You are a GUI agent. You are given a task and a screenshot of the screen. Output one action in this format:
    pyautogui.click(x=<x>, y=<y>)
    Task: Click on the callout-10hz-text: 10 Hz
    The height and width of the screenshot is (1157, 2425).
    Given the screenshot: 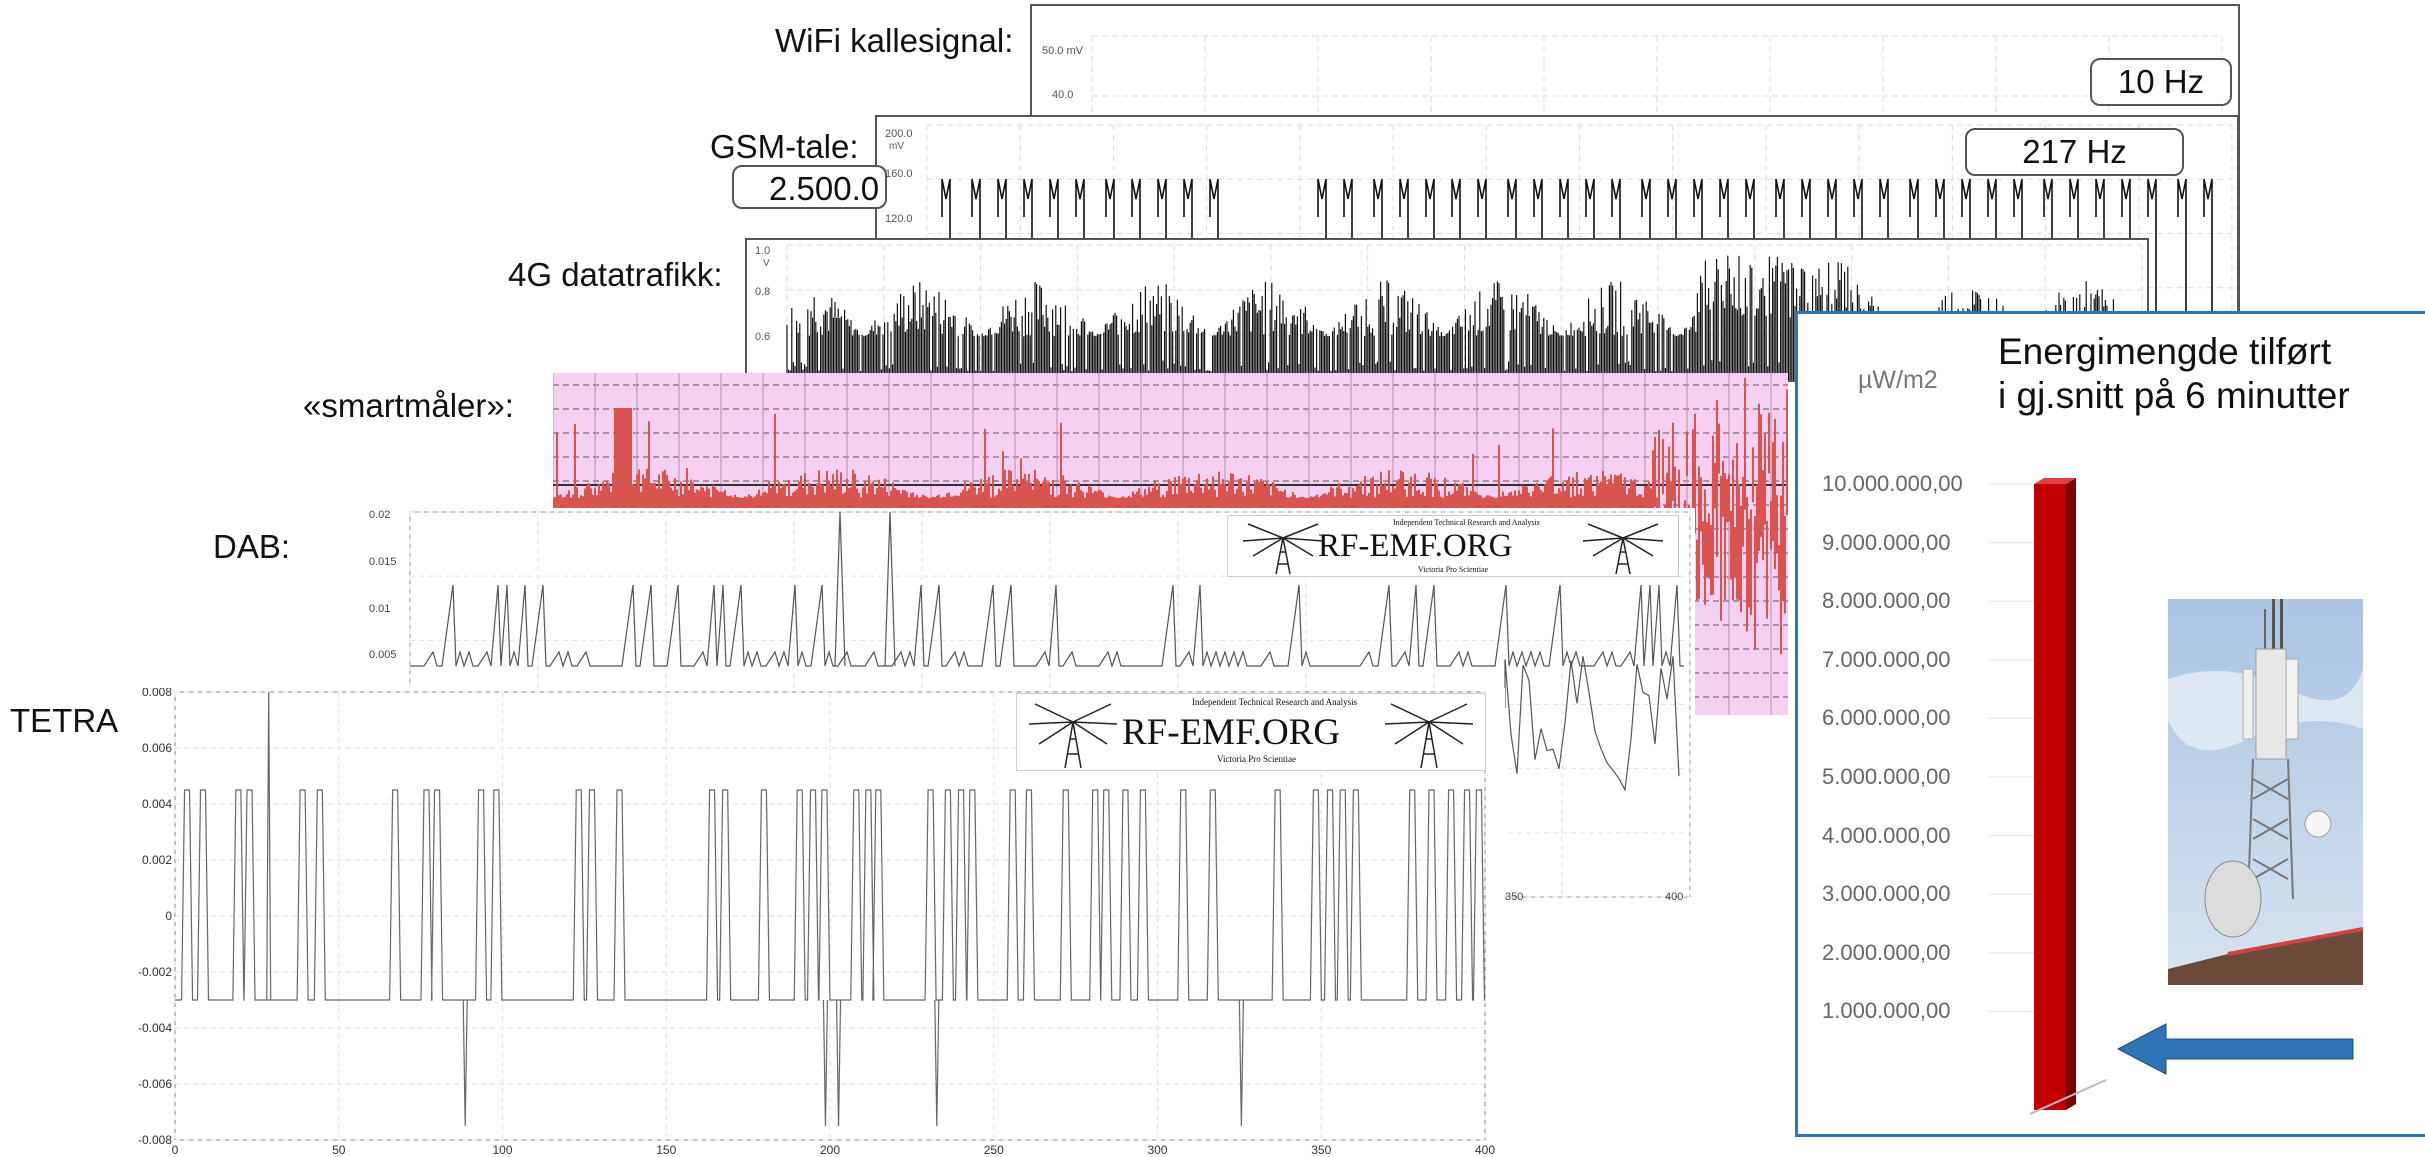 What is the action you would take?
    pyautogui.click(x=2161, y=81)
    